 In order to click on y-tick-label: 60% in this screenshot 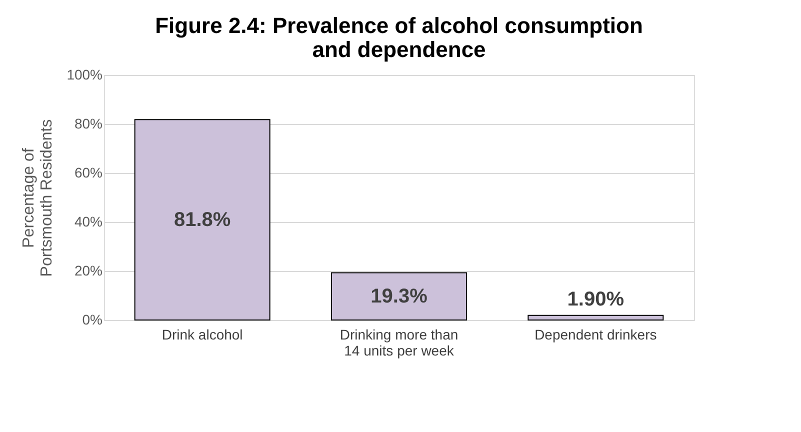, I will do `click(88, 172)`.